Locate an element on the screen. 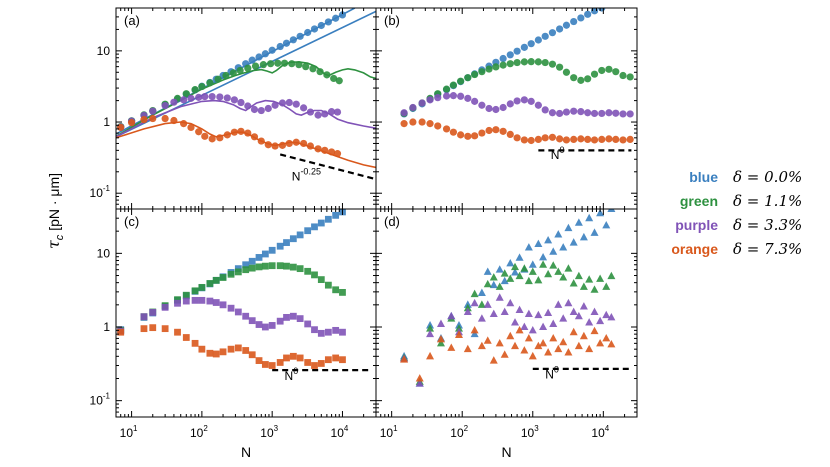  panel-frame is located at coordinates (506, 313).